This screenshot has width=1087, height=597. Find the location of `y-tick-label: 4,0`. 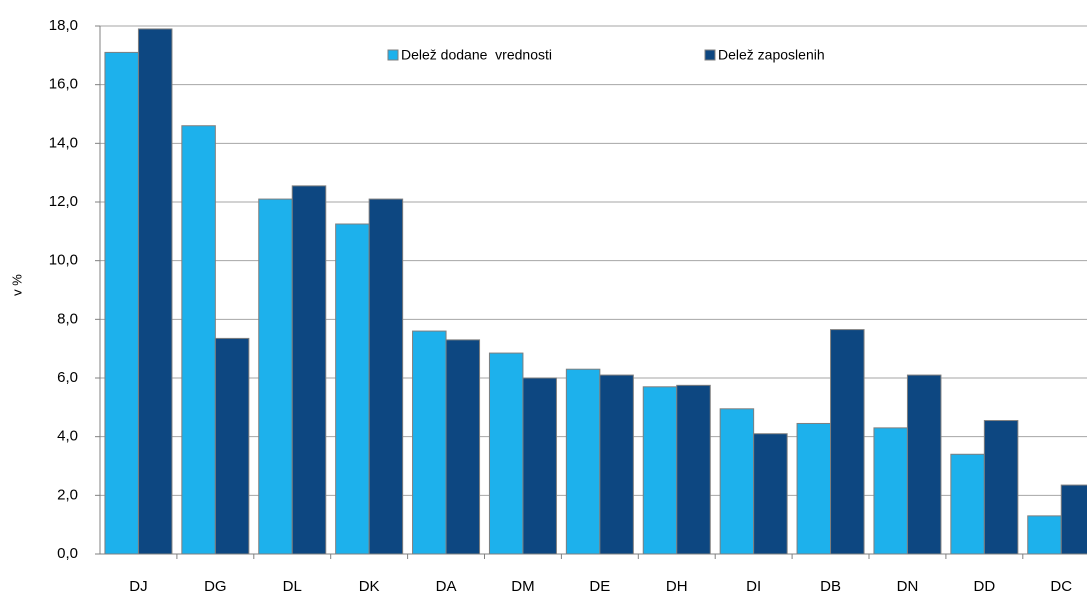

y-tick-label: 4,0 is located at coordinates (67, 436).